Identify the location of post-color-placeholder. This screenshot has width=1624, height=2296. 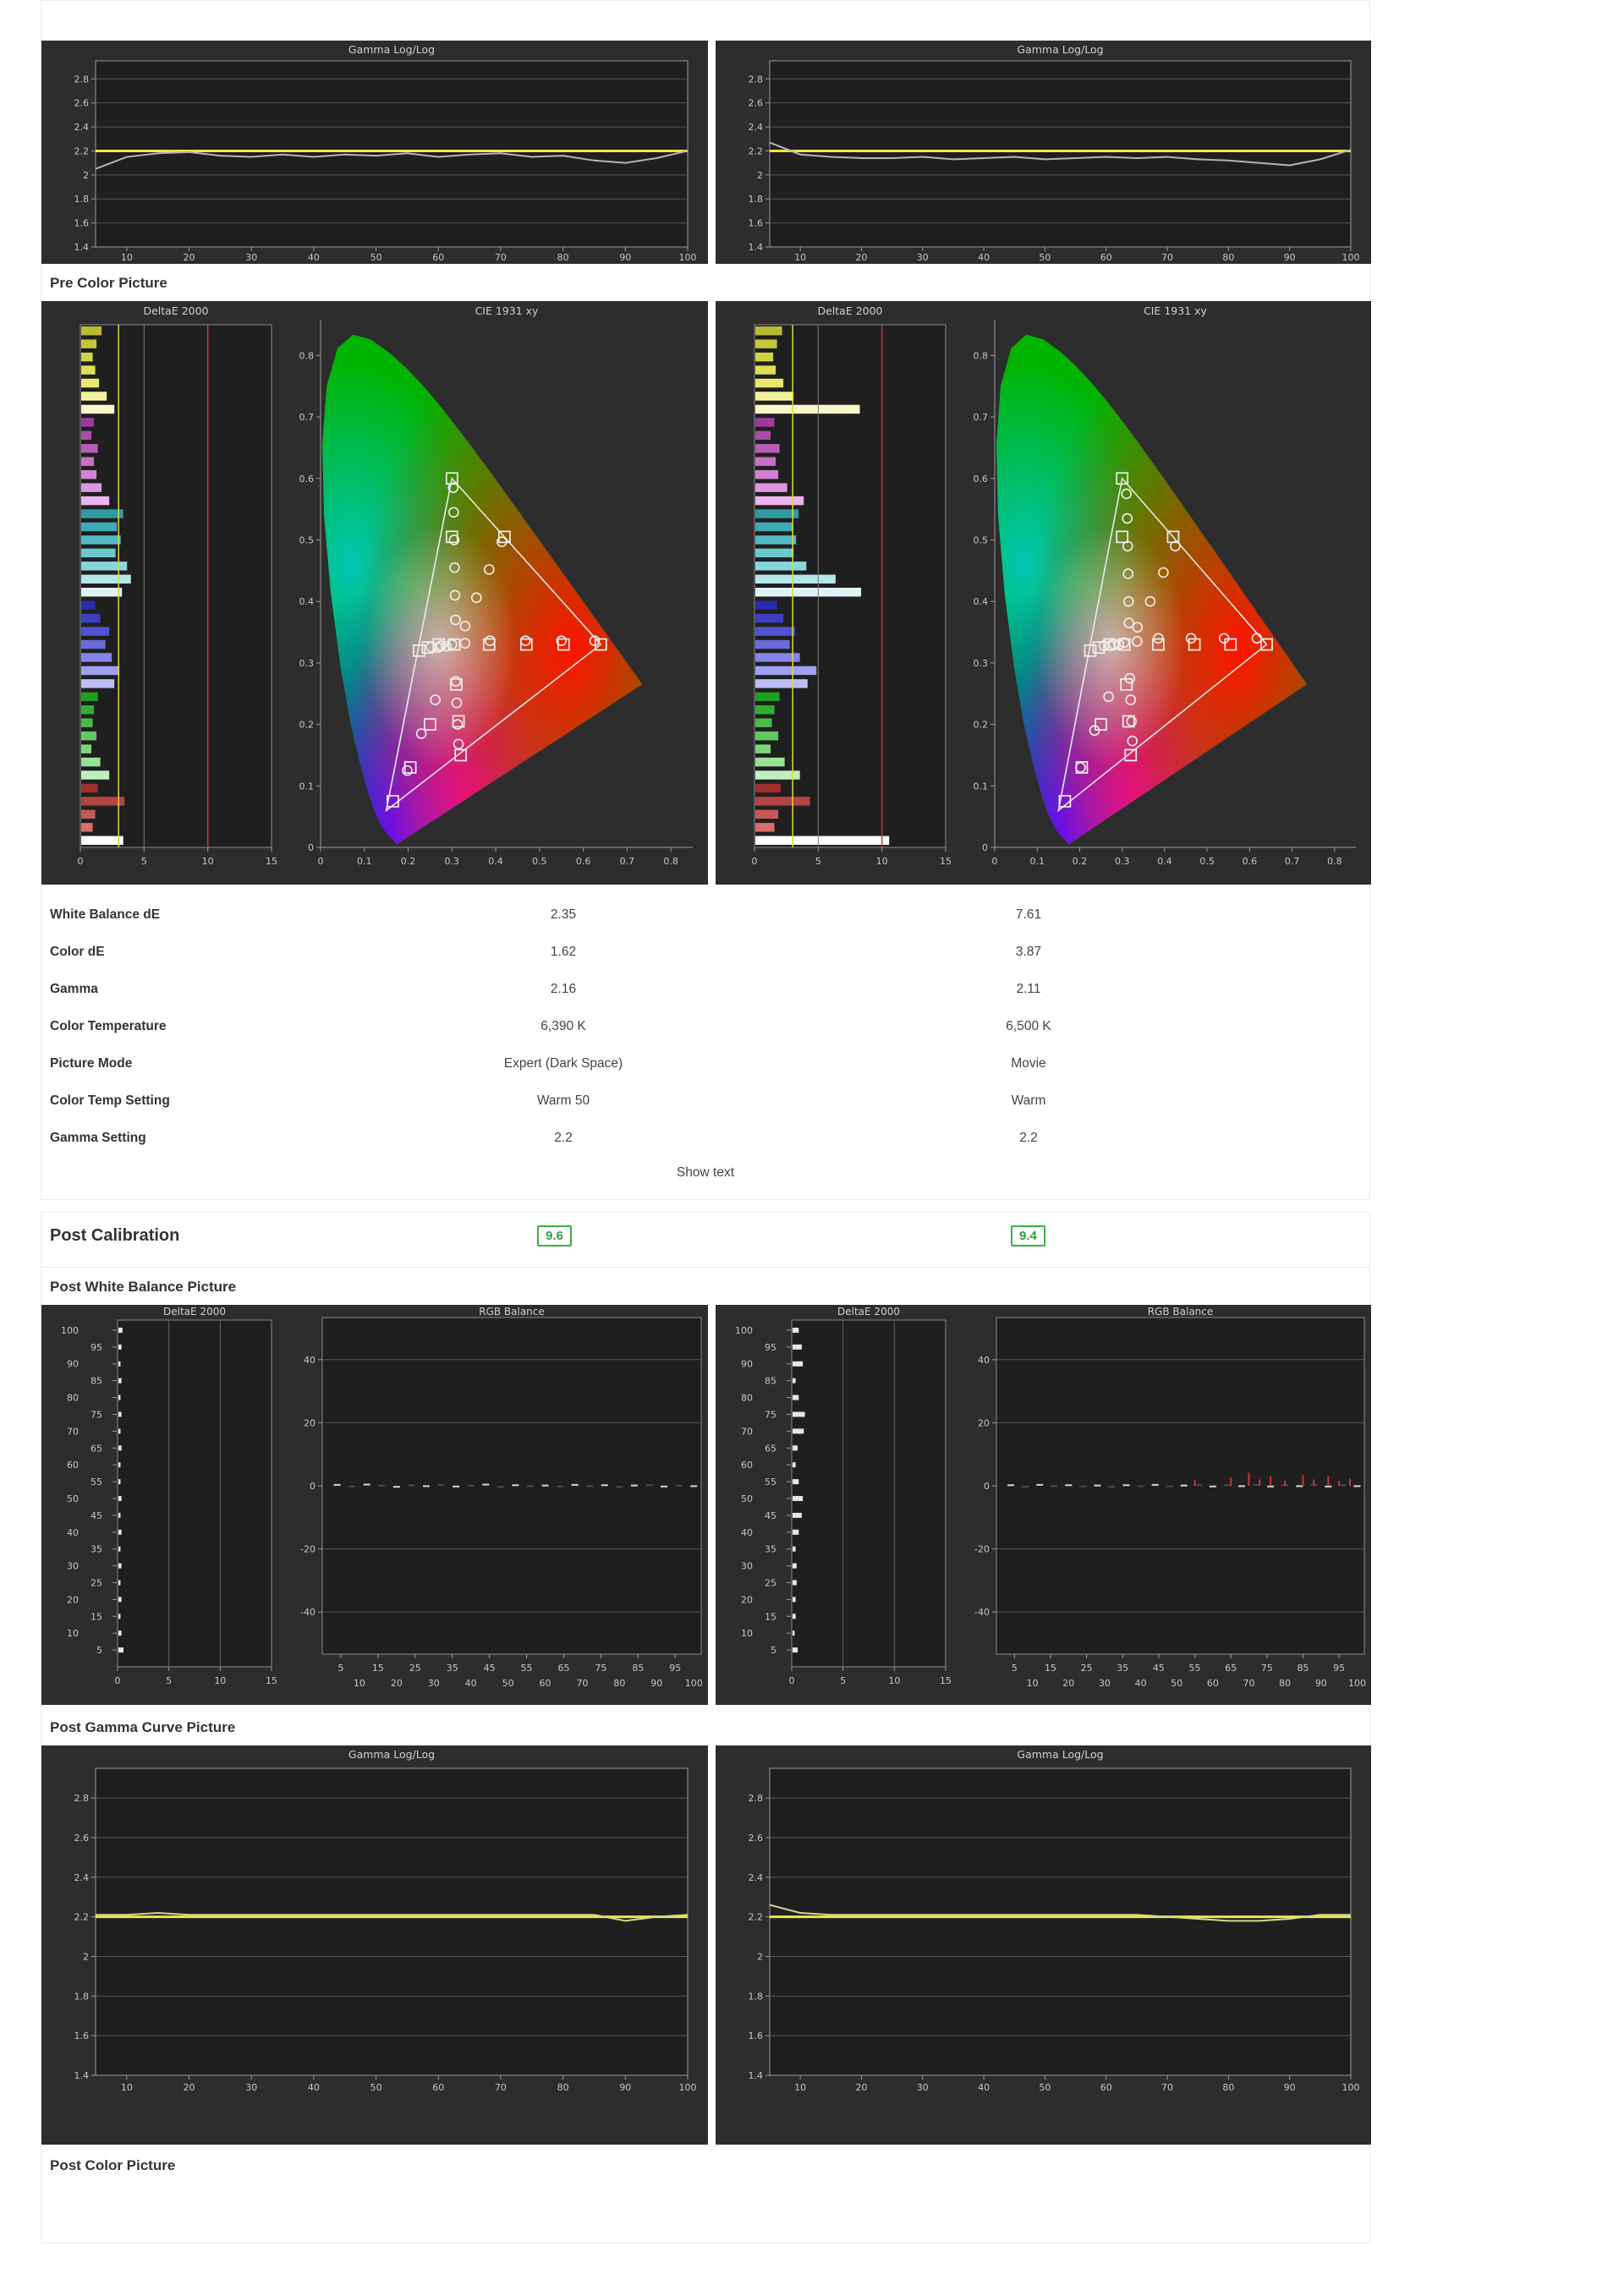
(705, 2213).